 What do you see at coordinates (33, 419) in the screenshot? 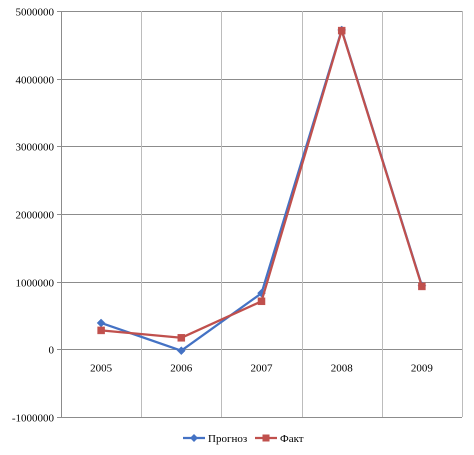
I see `y-tick-label: -1000000` at bounding box center [33, 419].